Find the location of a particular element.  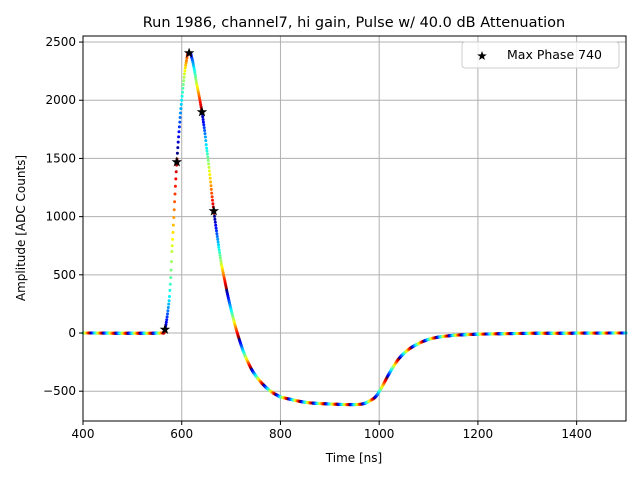

y-axis-label: Amplitude [ADC Counts] is located at coordinates (21, 228).